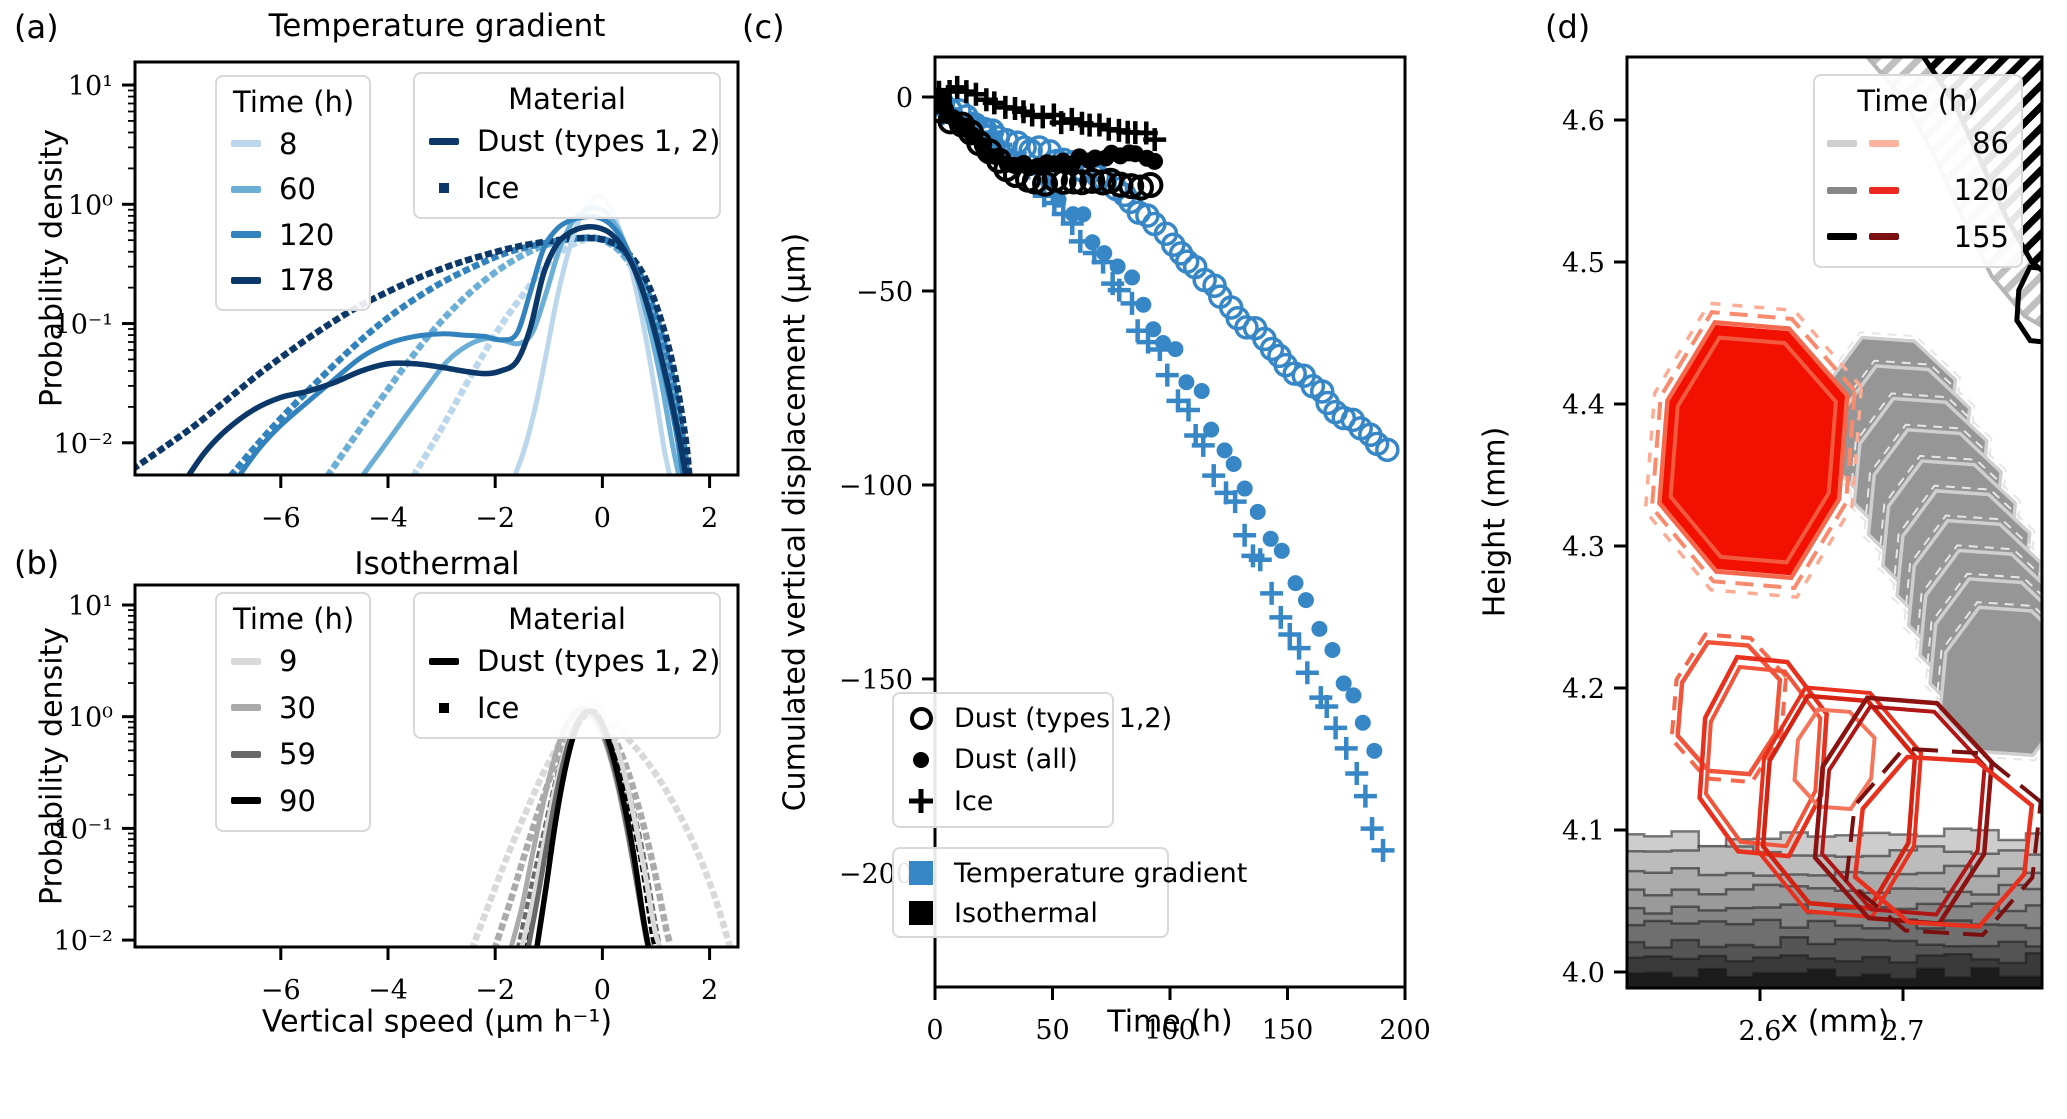 This screenshot has height=1119, width=2067. Describe the element at coordinates (1159, 430) in the screenshot. I see `series-tg-dust-all` at that location.